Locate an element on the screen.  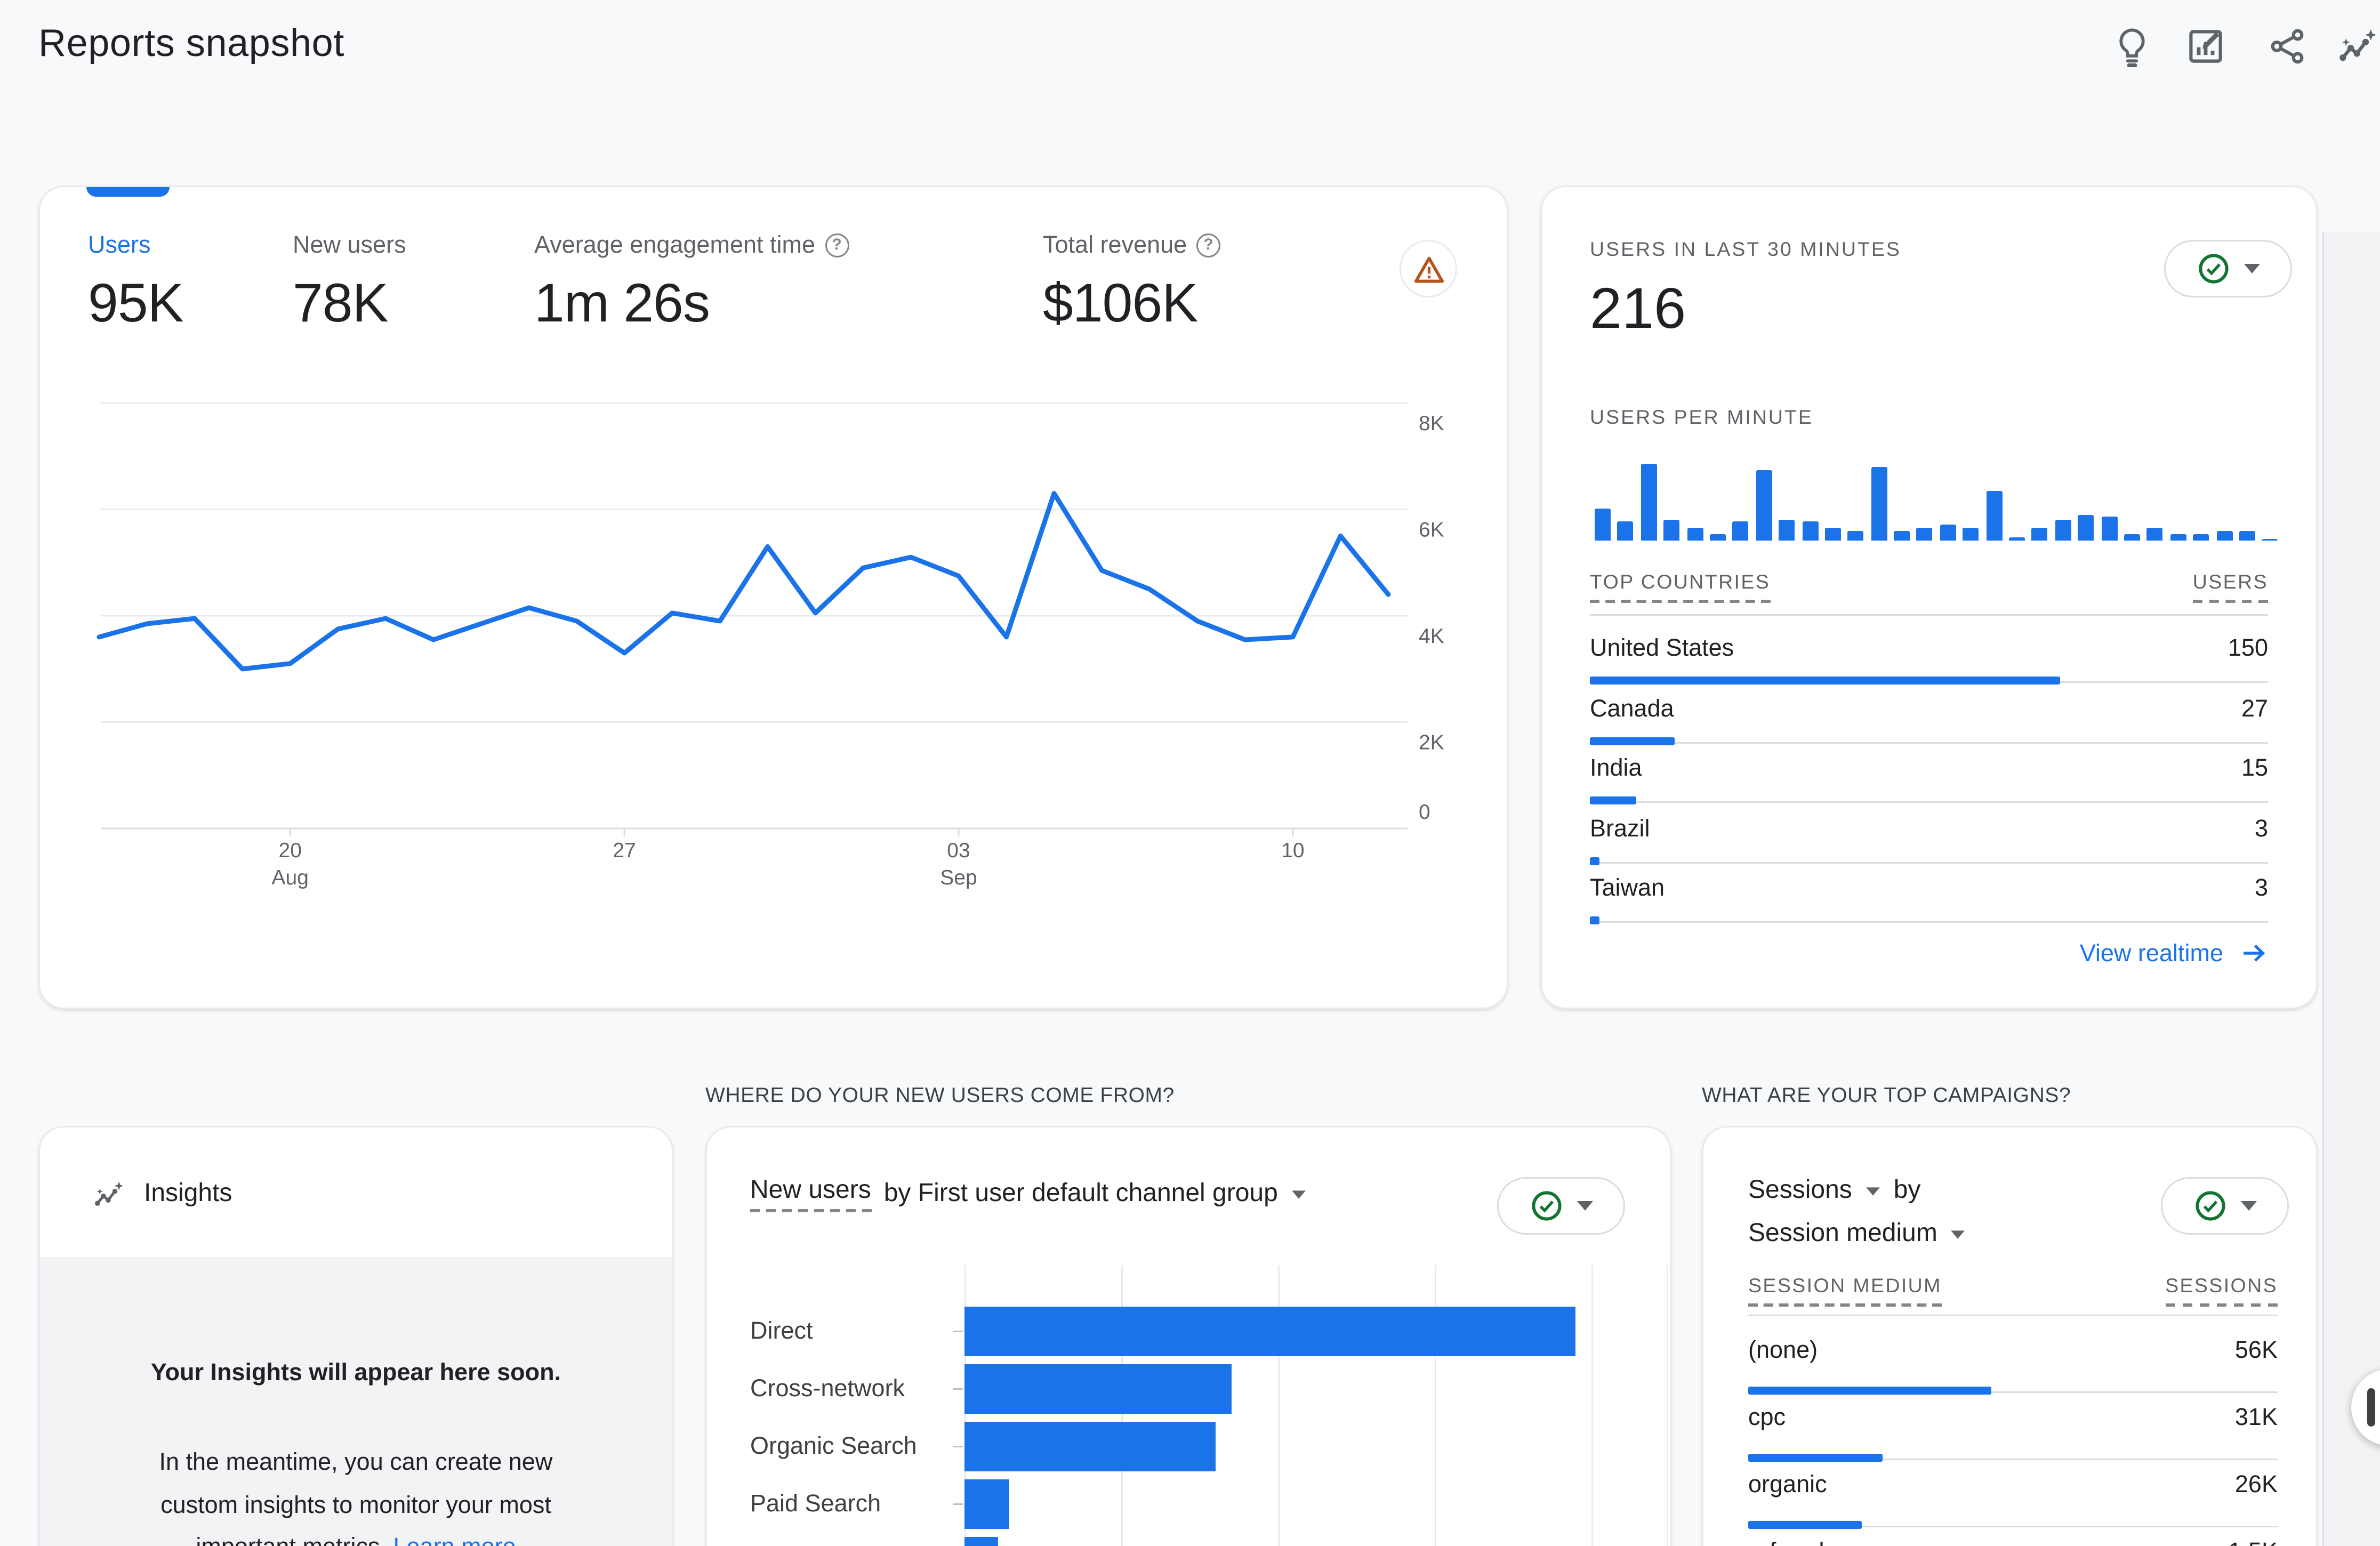
campaigns-metric-selector: Sessions by is located at coordinates (1834, 1190).